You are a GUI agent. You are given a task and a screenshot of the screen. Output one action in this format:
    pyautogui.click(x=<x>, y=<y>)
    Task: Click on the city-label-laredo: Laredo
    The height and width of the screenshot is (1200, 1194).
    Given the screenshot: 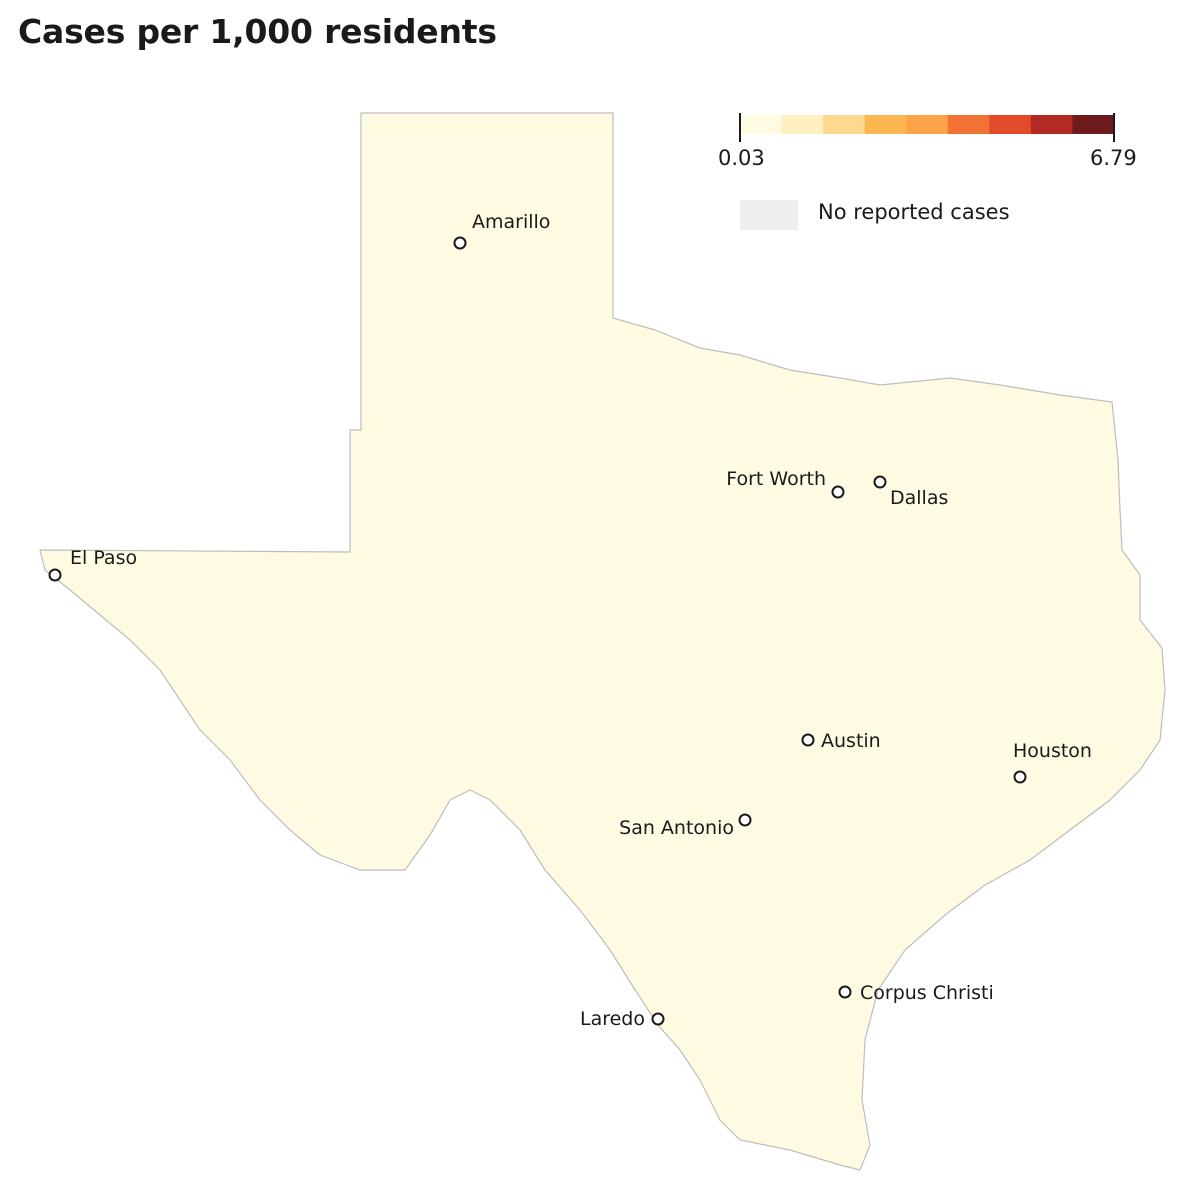 What is the action you would take?
    pyautogui.click(x=612, y=1019)
    